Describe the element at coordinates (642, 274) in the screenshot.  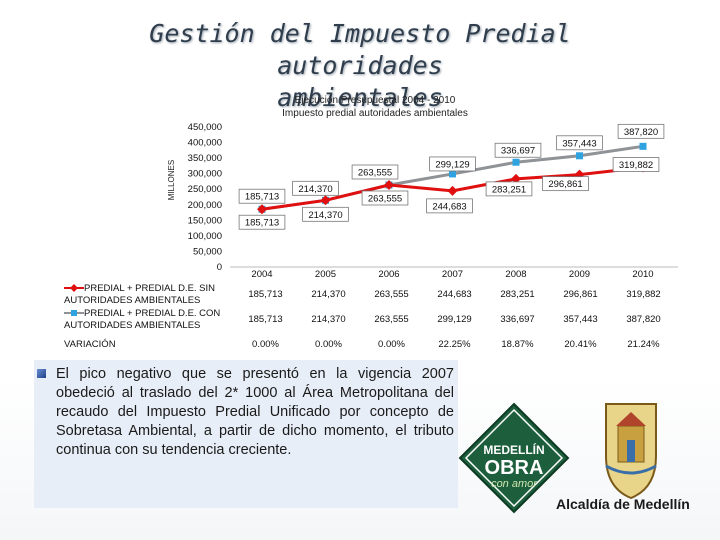
I see `x-tick-label: 2010` at that location.